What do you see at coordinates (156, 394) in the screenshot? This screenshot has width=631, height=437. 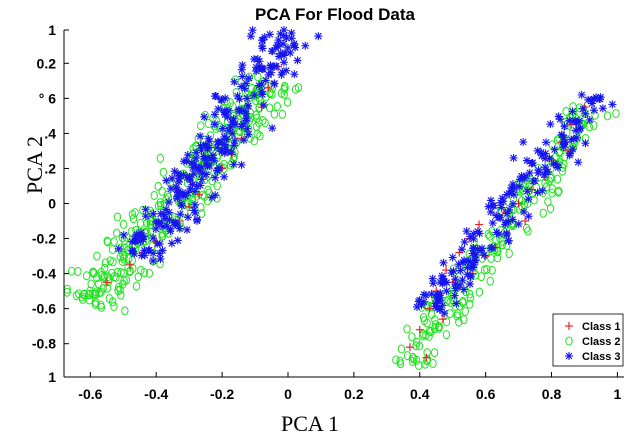 I see `x-tick-label: -0.4` at bounding box center [156, 394].